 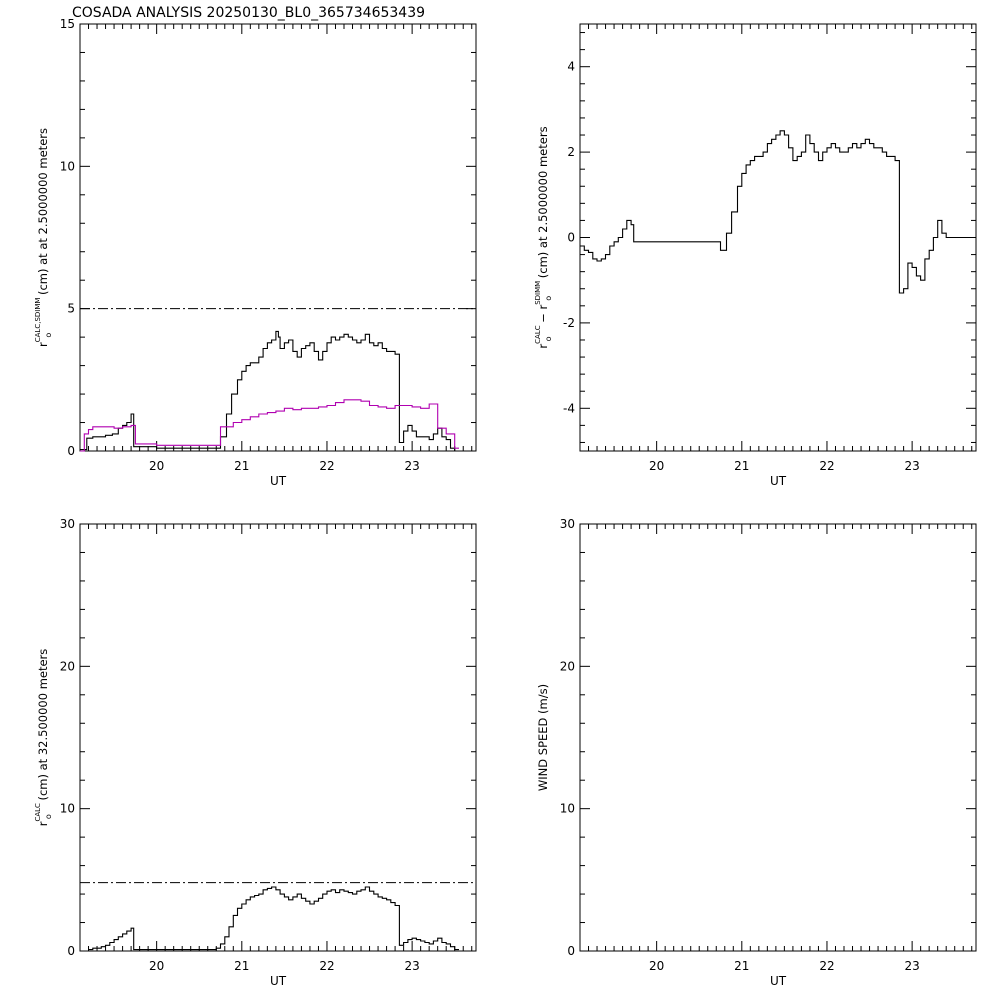 What do you see at coordinates (569, 408) in the screenshot?
I see `y-tick-label: -4` at bounding box center [569, 408].